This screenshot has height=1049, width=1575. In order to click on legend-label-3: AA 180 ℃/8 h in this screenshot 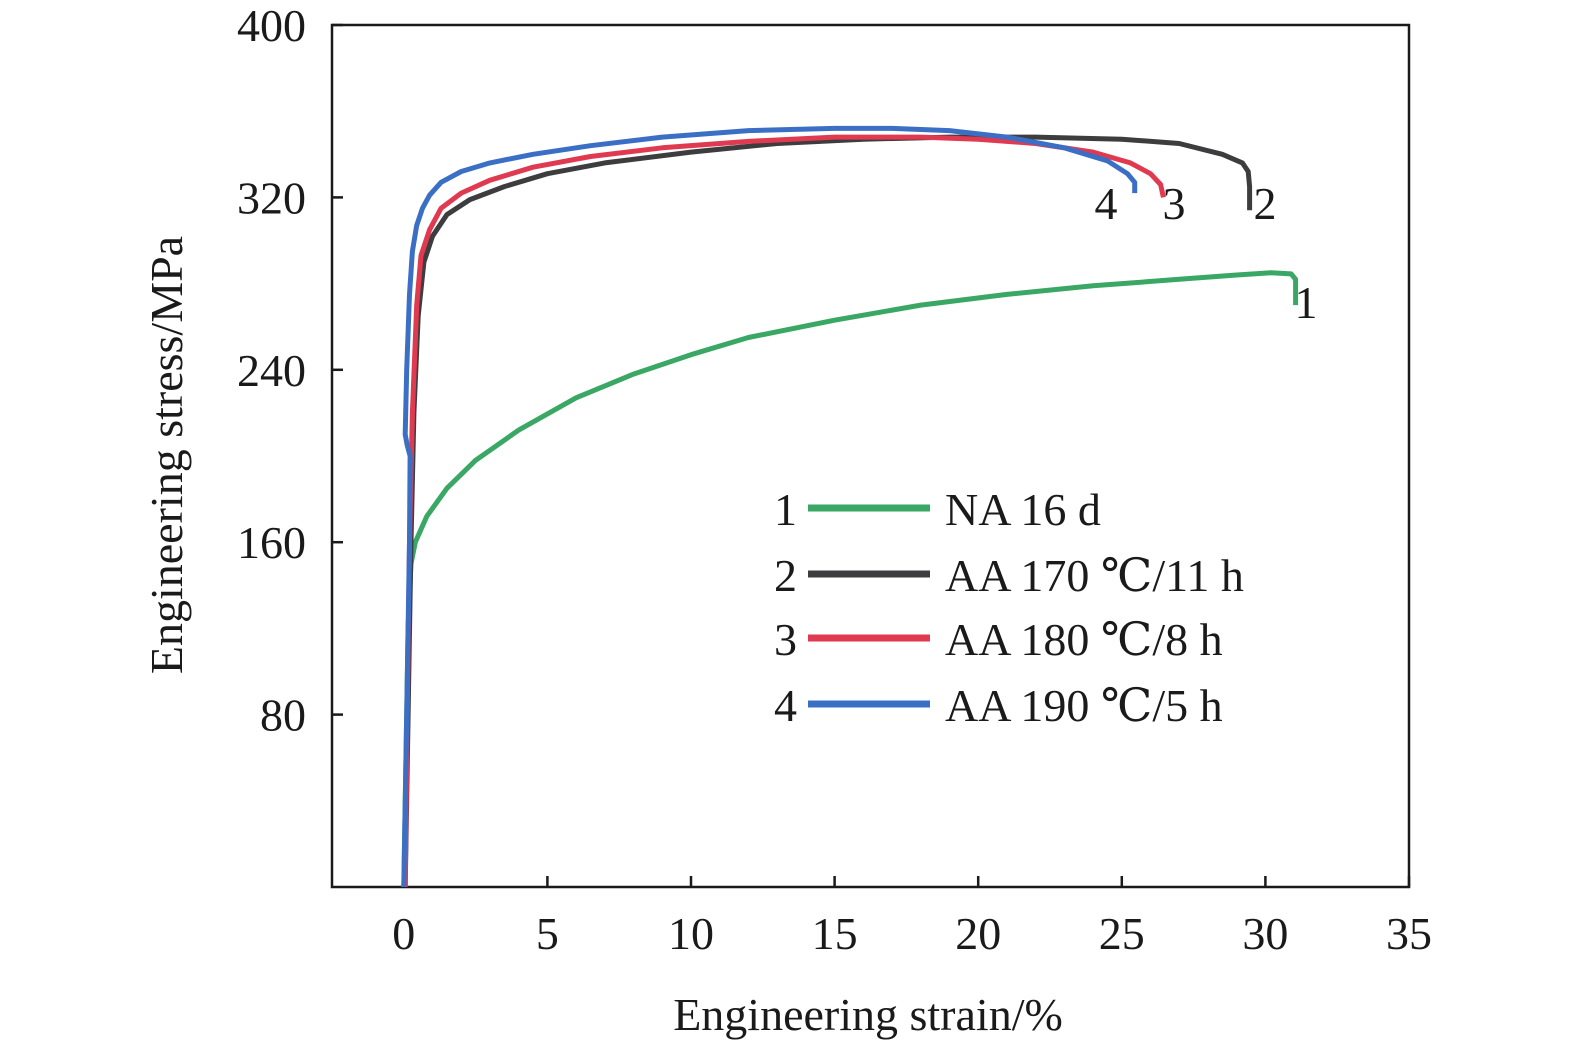, I will do `click(1084, 639)`.